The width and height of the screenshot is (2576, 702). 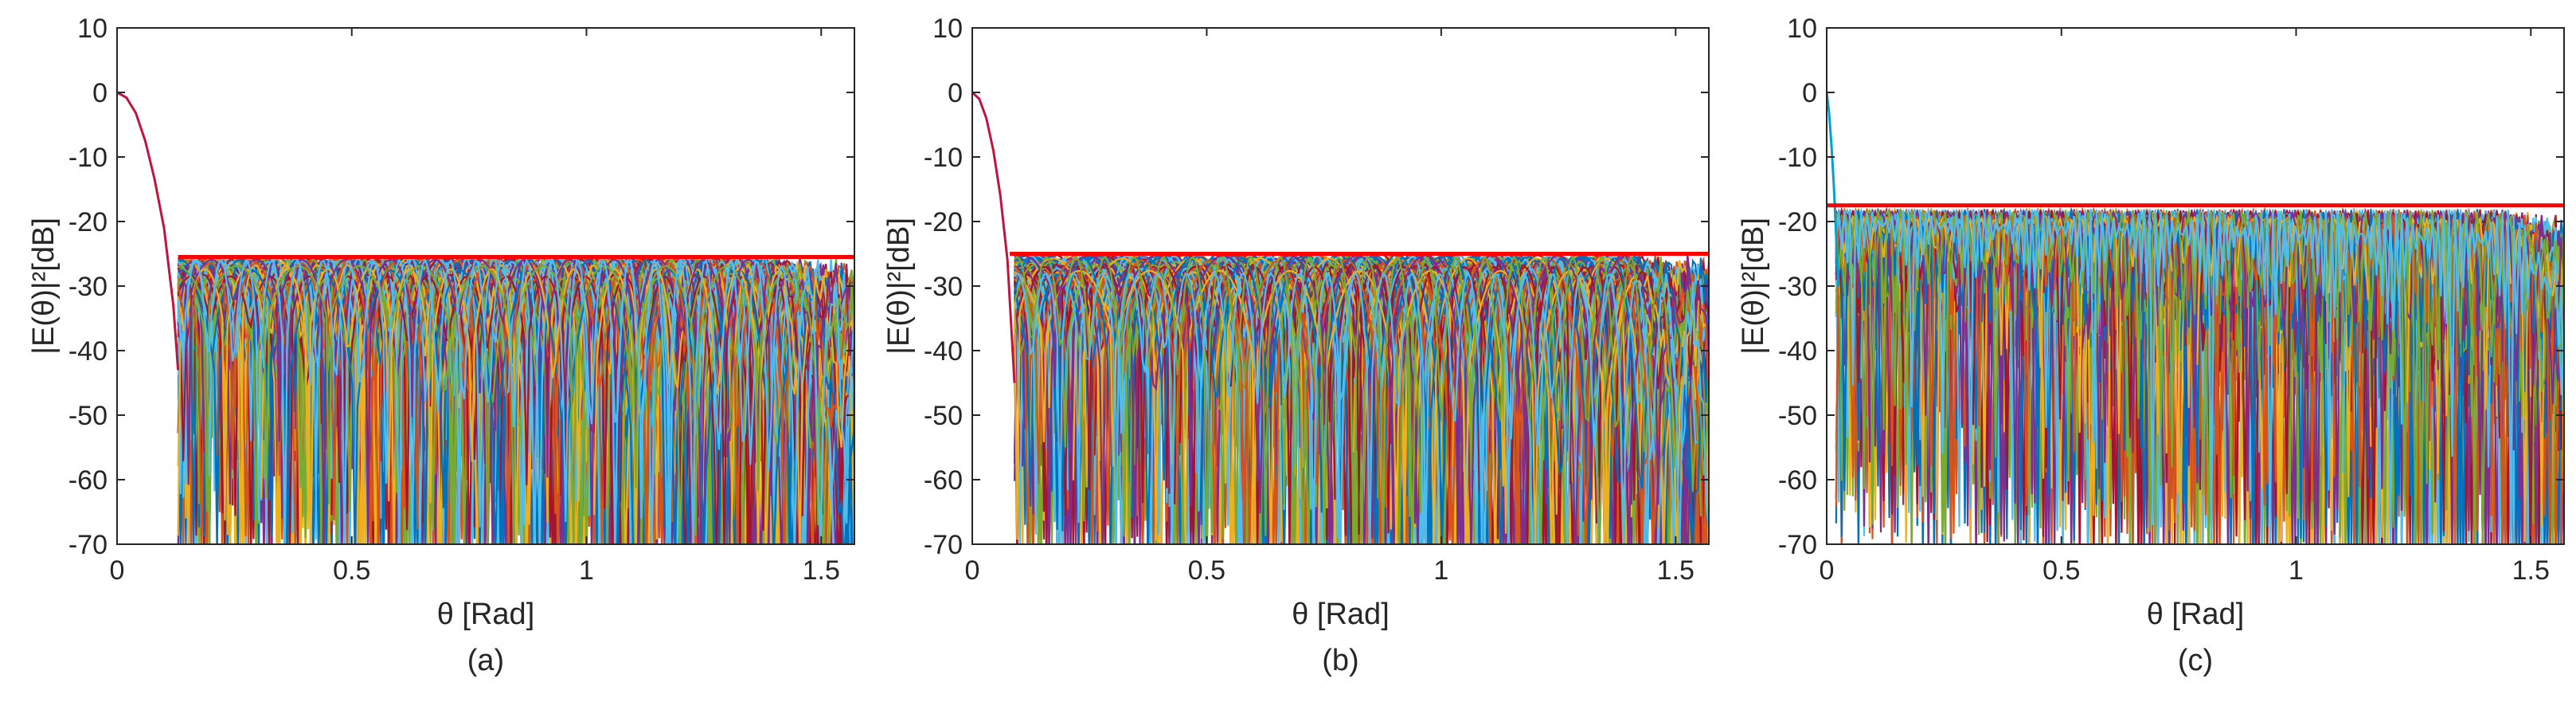 What do you see at coordinates (1340, 661) in the screenshot?
I see `panel-label: (b)` at bounding box center [1340, 661].